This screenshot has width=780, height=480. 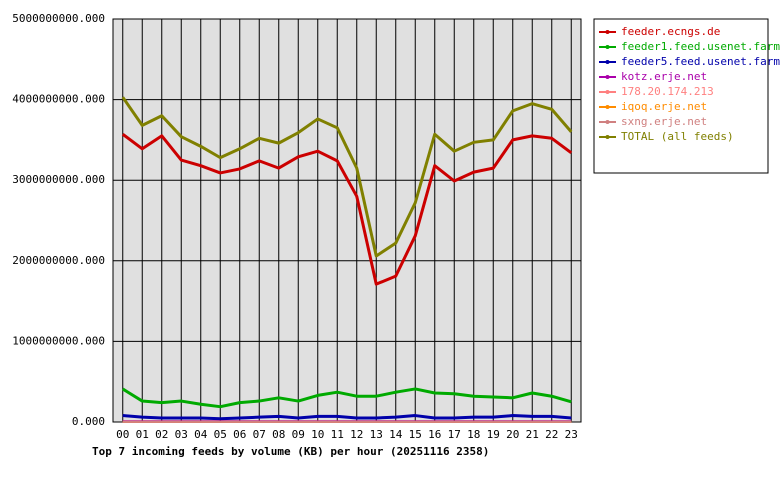 What do you see at coordinates (122, 434) in the screenshot?
I see `x-tick-label: 00` at bounding box center [122, 434].